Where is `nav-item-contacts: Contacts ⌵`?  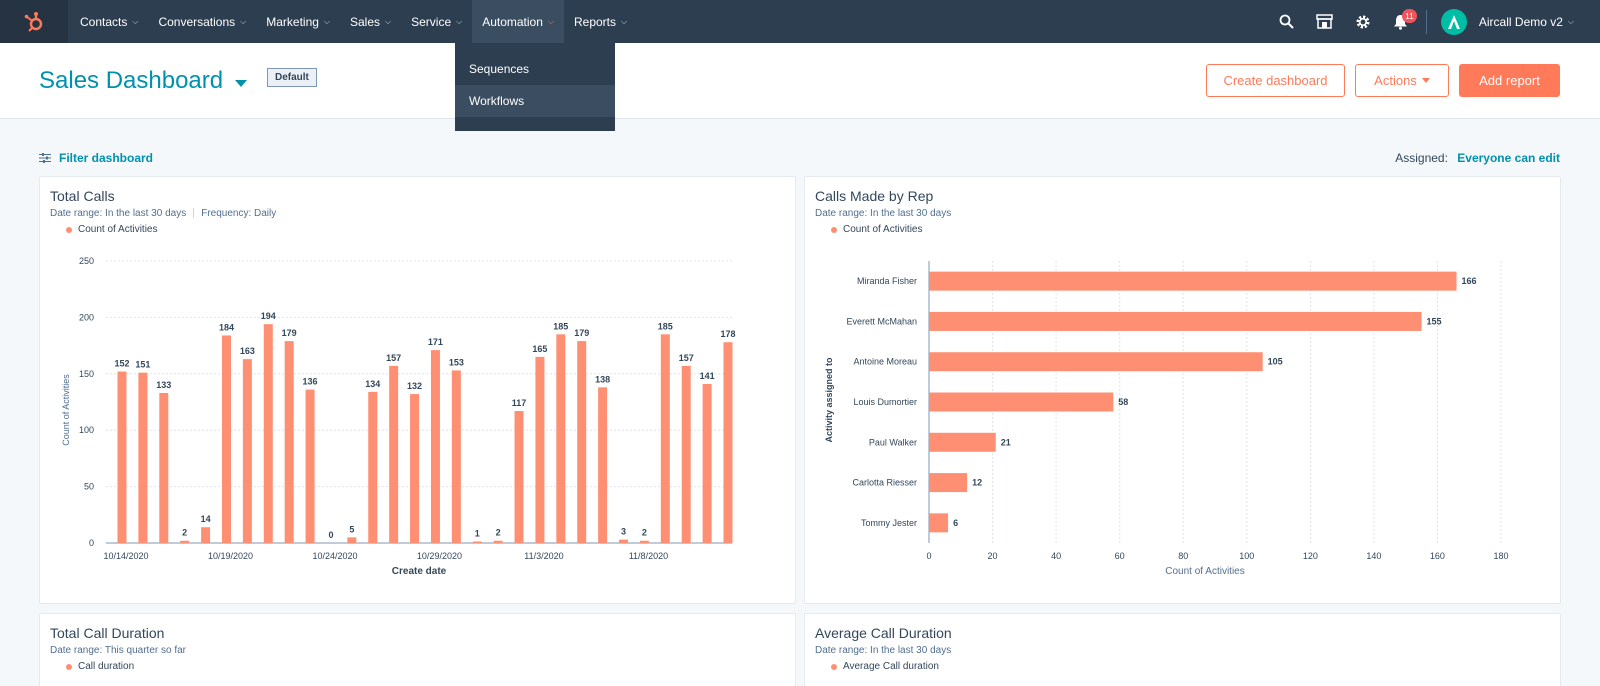
nav-item-contacts: Contacts ⌵ is located at coordinates (109, 21).